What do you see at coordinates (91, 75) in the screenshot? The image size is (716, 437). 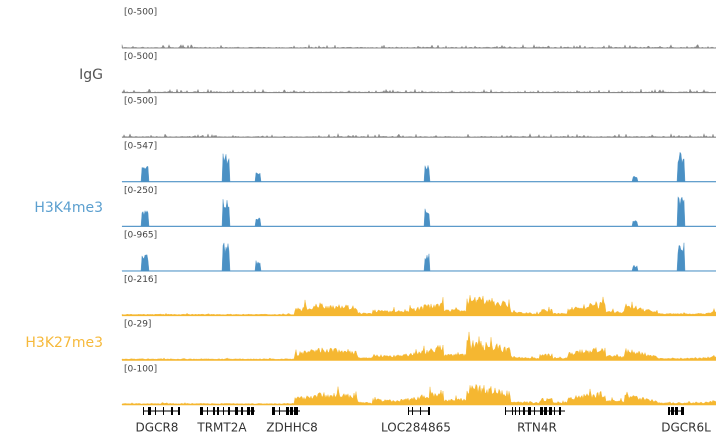 I see `group-label: IgG` at bounding box center [91, 75].